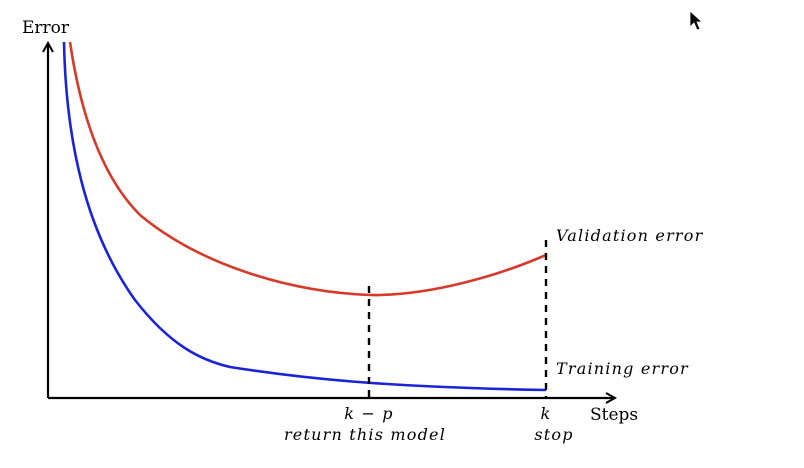 This screenshot has height=468, width=804. I want to click on y-axis-label: Error, so click(46, 28).